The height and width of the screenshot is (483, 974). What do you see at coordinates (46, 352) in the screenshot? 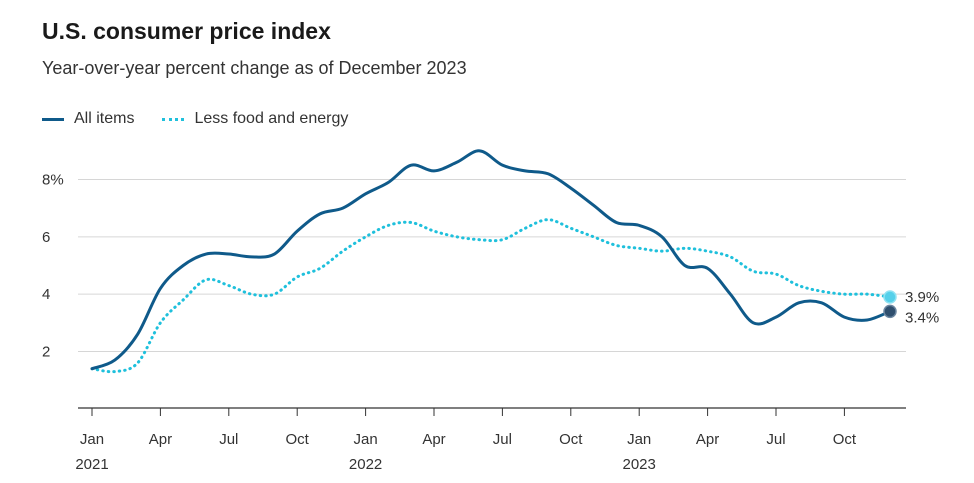
I see `y-tick-label: 2` at bounding box center [46, 352].